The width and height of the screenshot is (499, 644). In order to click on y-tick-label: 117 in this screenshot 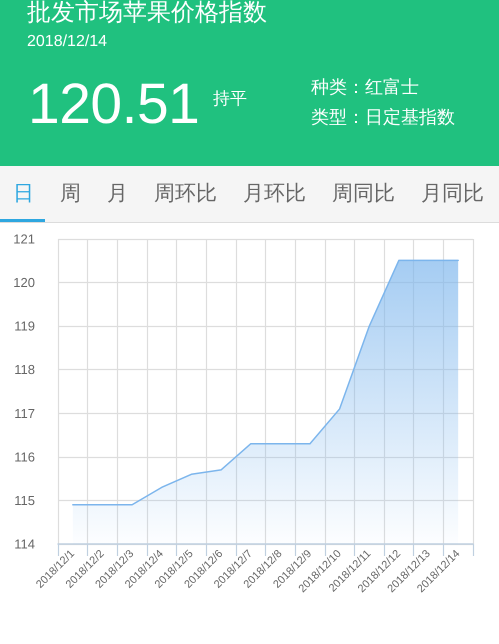, I will do `click(24, 413)`.